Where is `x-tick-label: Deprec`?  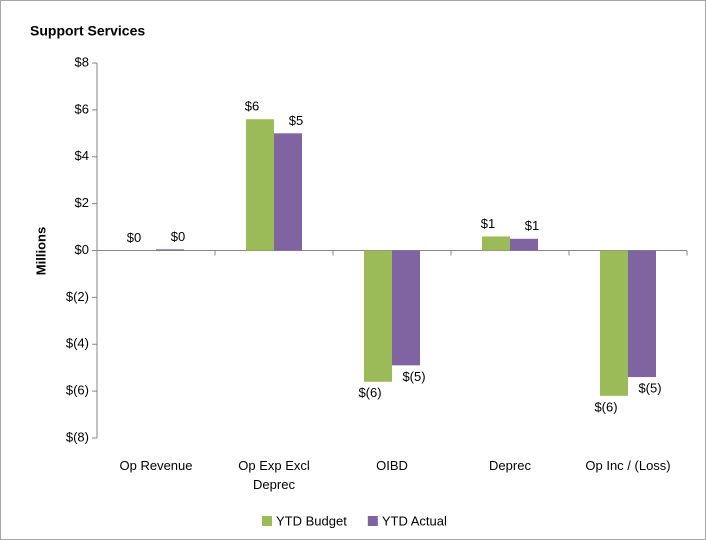
x-tick-label: Deprec is located at coordinates (510, 465).